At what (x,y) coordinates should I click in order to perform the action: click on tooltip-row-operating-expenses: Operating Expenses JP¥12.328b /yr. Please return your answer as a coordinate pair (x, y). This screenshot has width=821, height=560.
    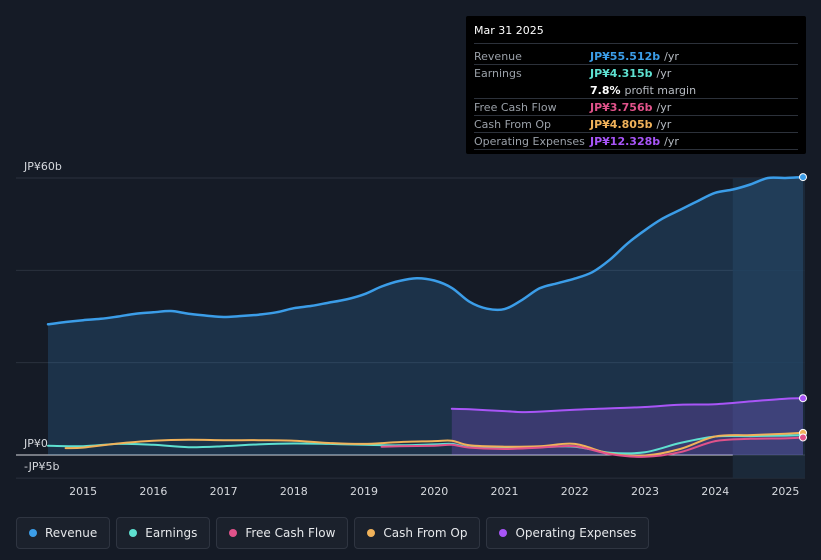
    Looking at the image, I should click on (636, 141).